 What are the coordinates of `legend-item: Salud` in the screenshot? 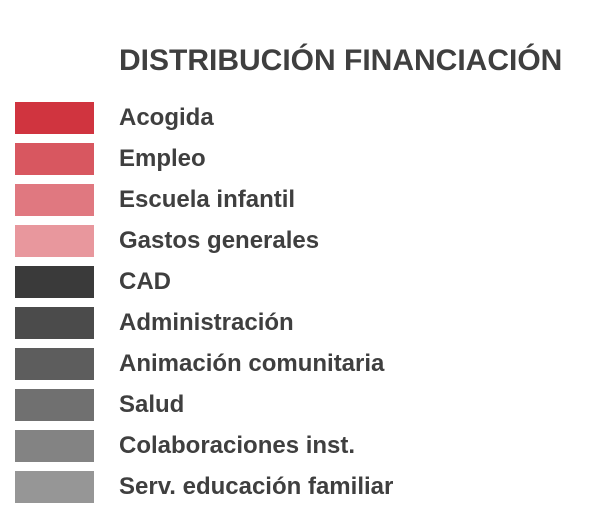 It's located at (204, 404).